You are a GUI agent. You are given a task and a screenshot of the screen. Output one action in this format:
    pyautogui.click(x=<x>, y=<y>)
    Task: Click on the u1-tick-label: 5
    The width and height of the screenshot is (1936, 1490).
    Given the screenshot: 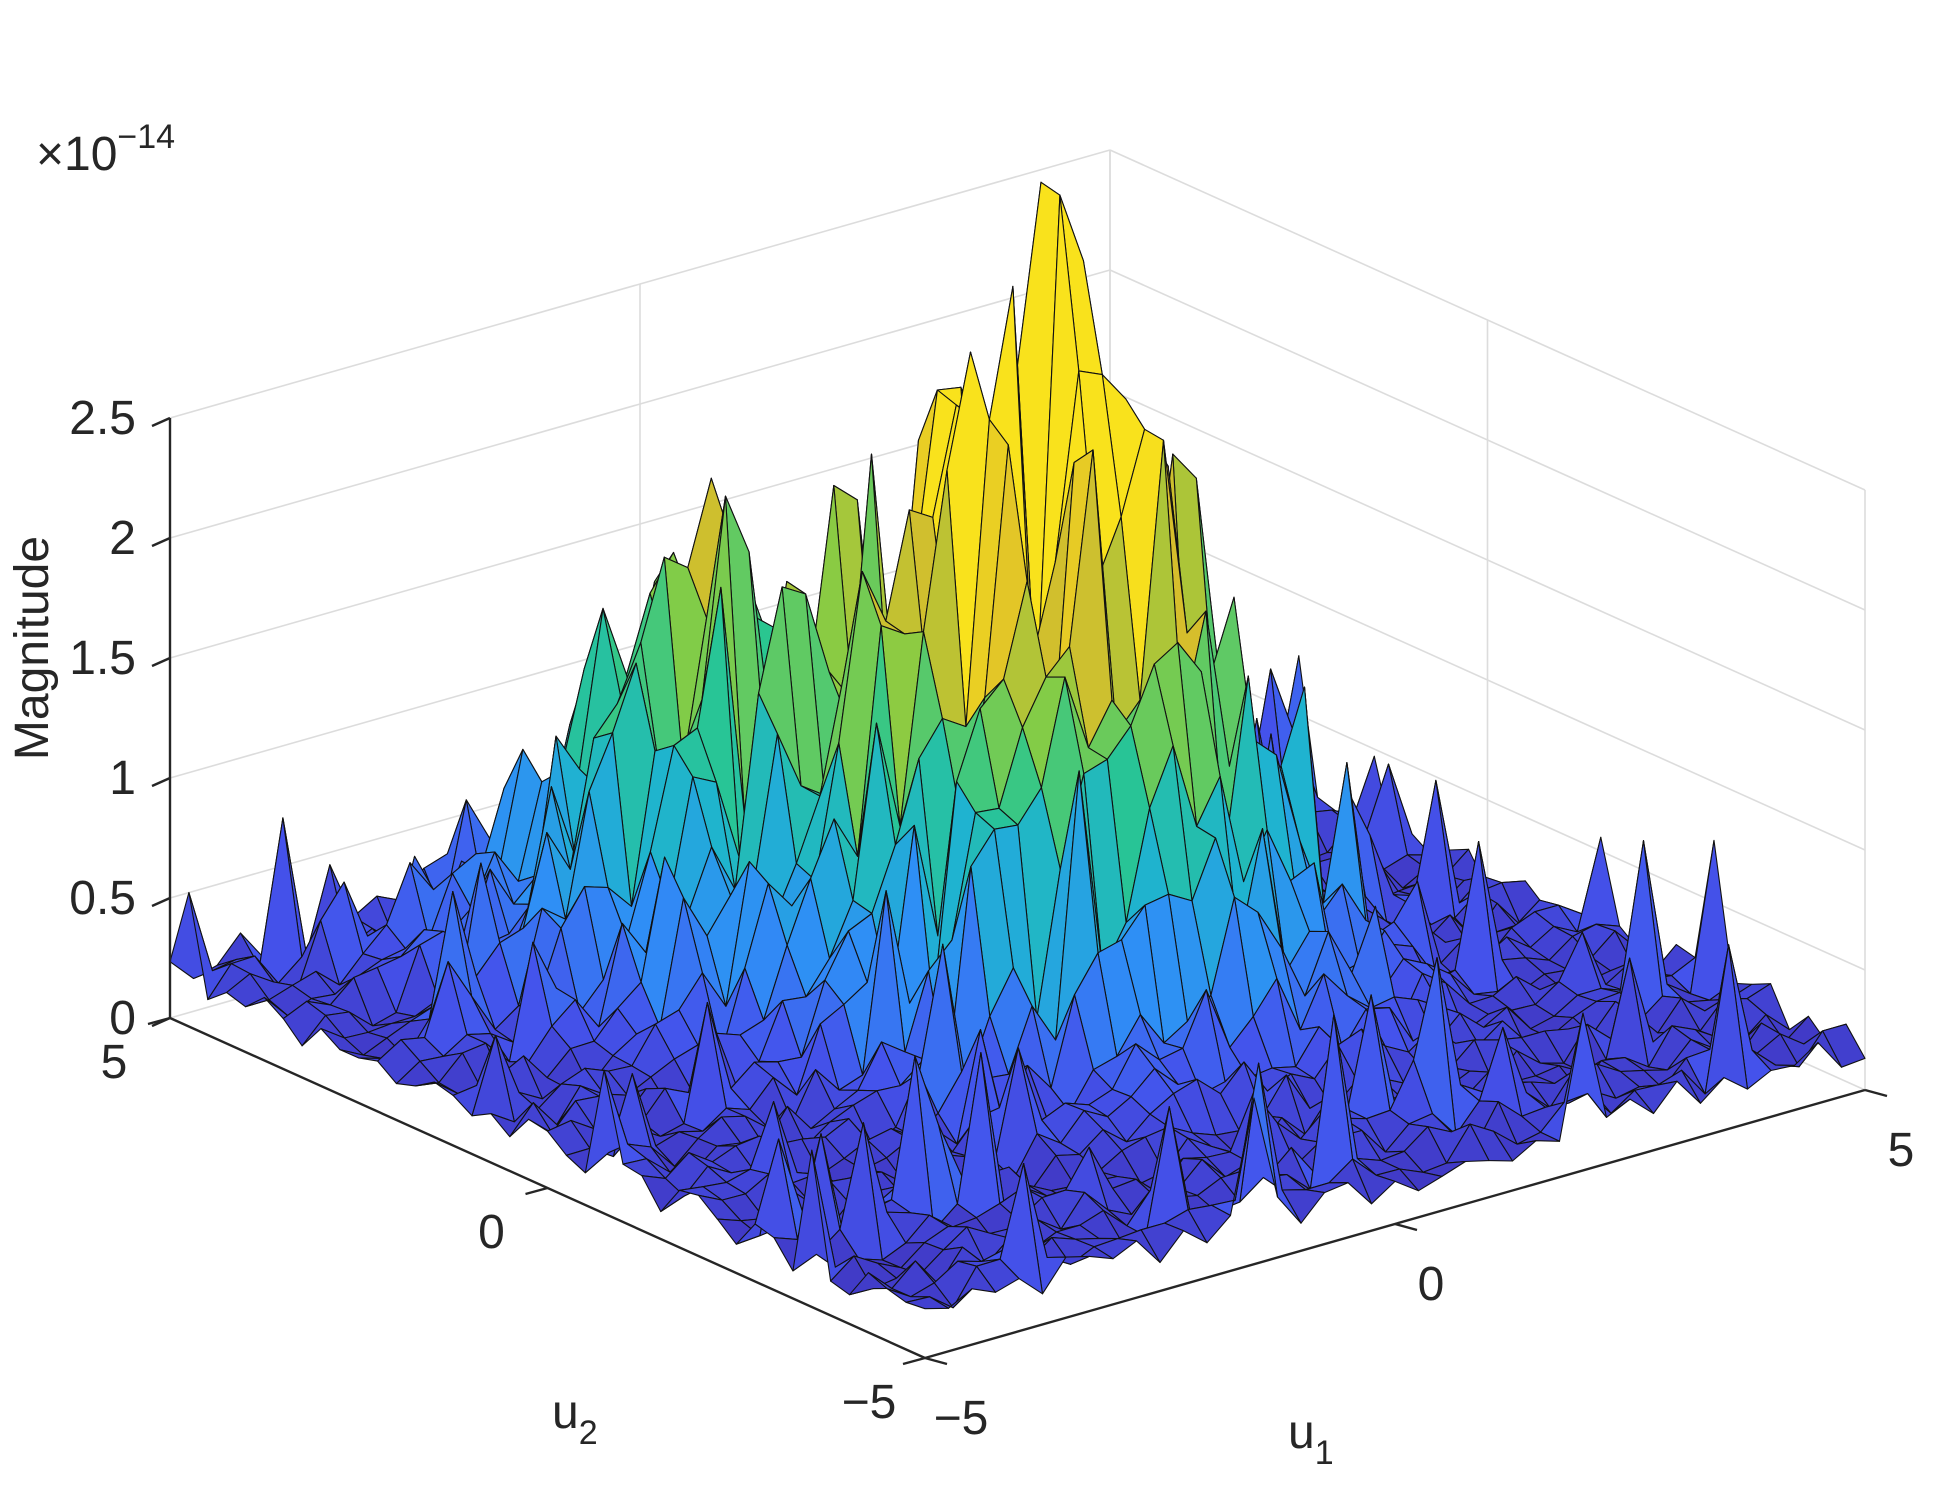 What is the action you would take?
    pyautogui.click(x=1901, y=1150)
    